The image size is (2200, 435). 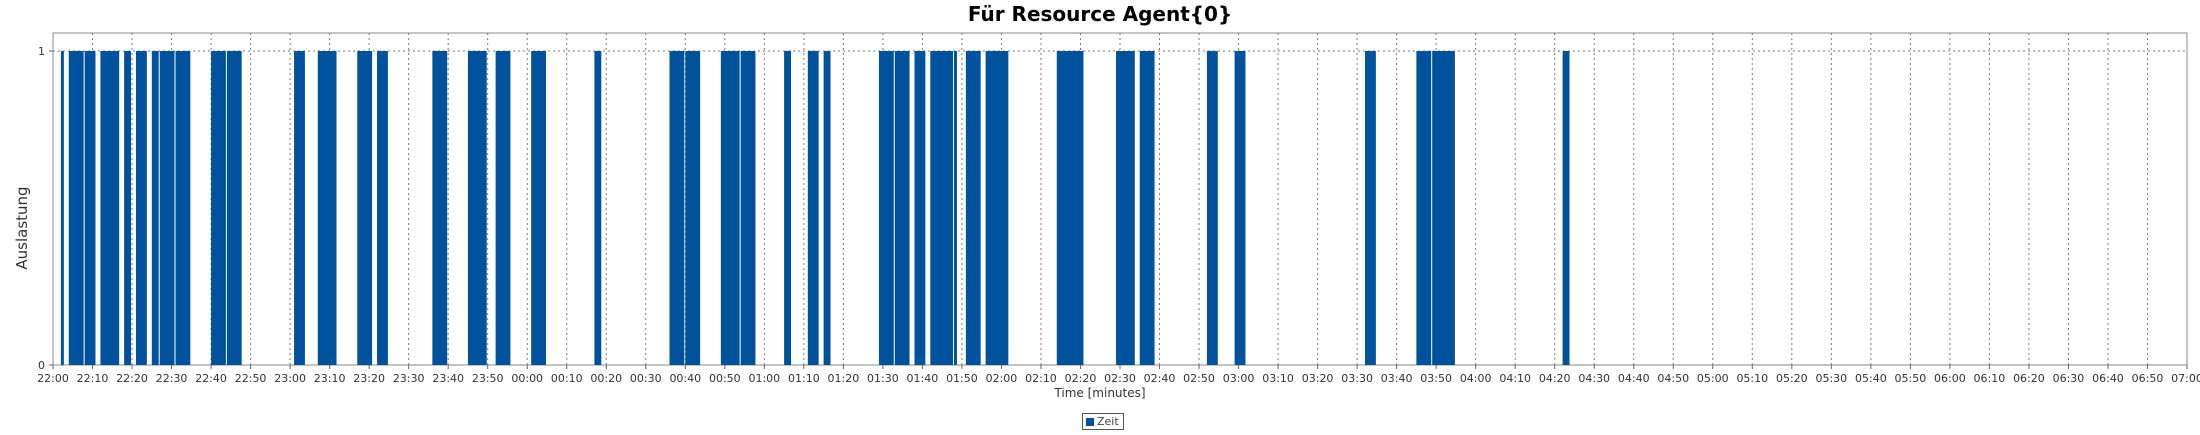 What do you see at coordinates (1041, 378) in the screenshot?
I see `x-tick-label: 02:10` at bounding box center [1041, 378].